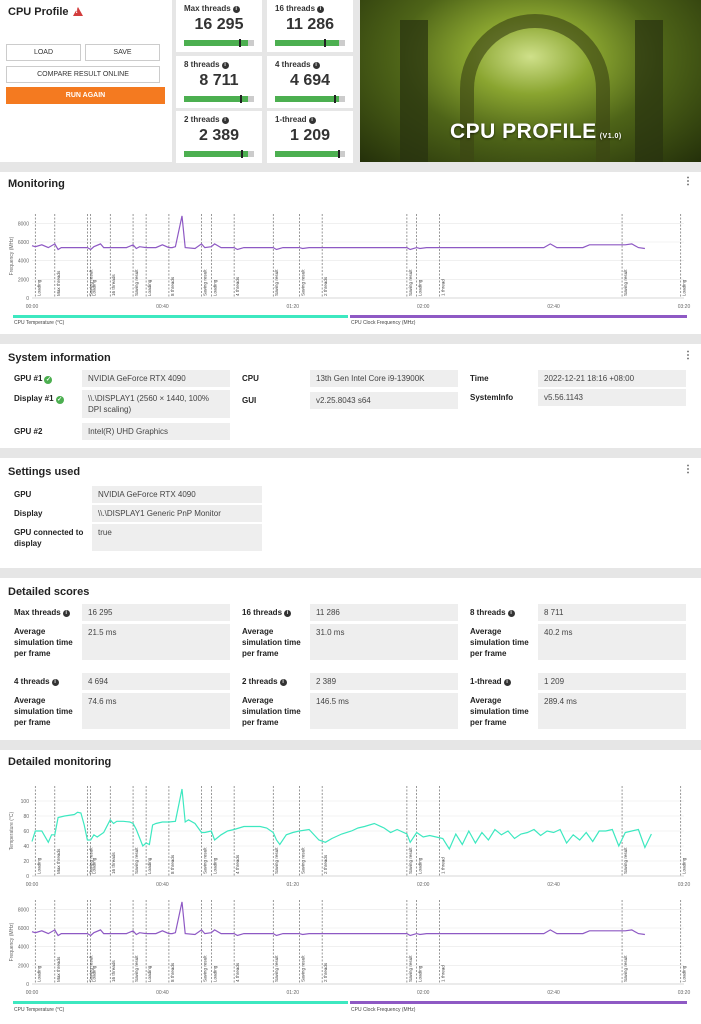 The width and height of the screenshot is (701, 1024). I want to click on y-tick-label: 2000, so click(23, 280).